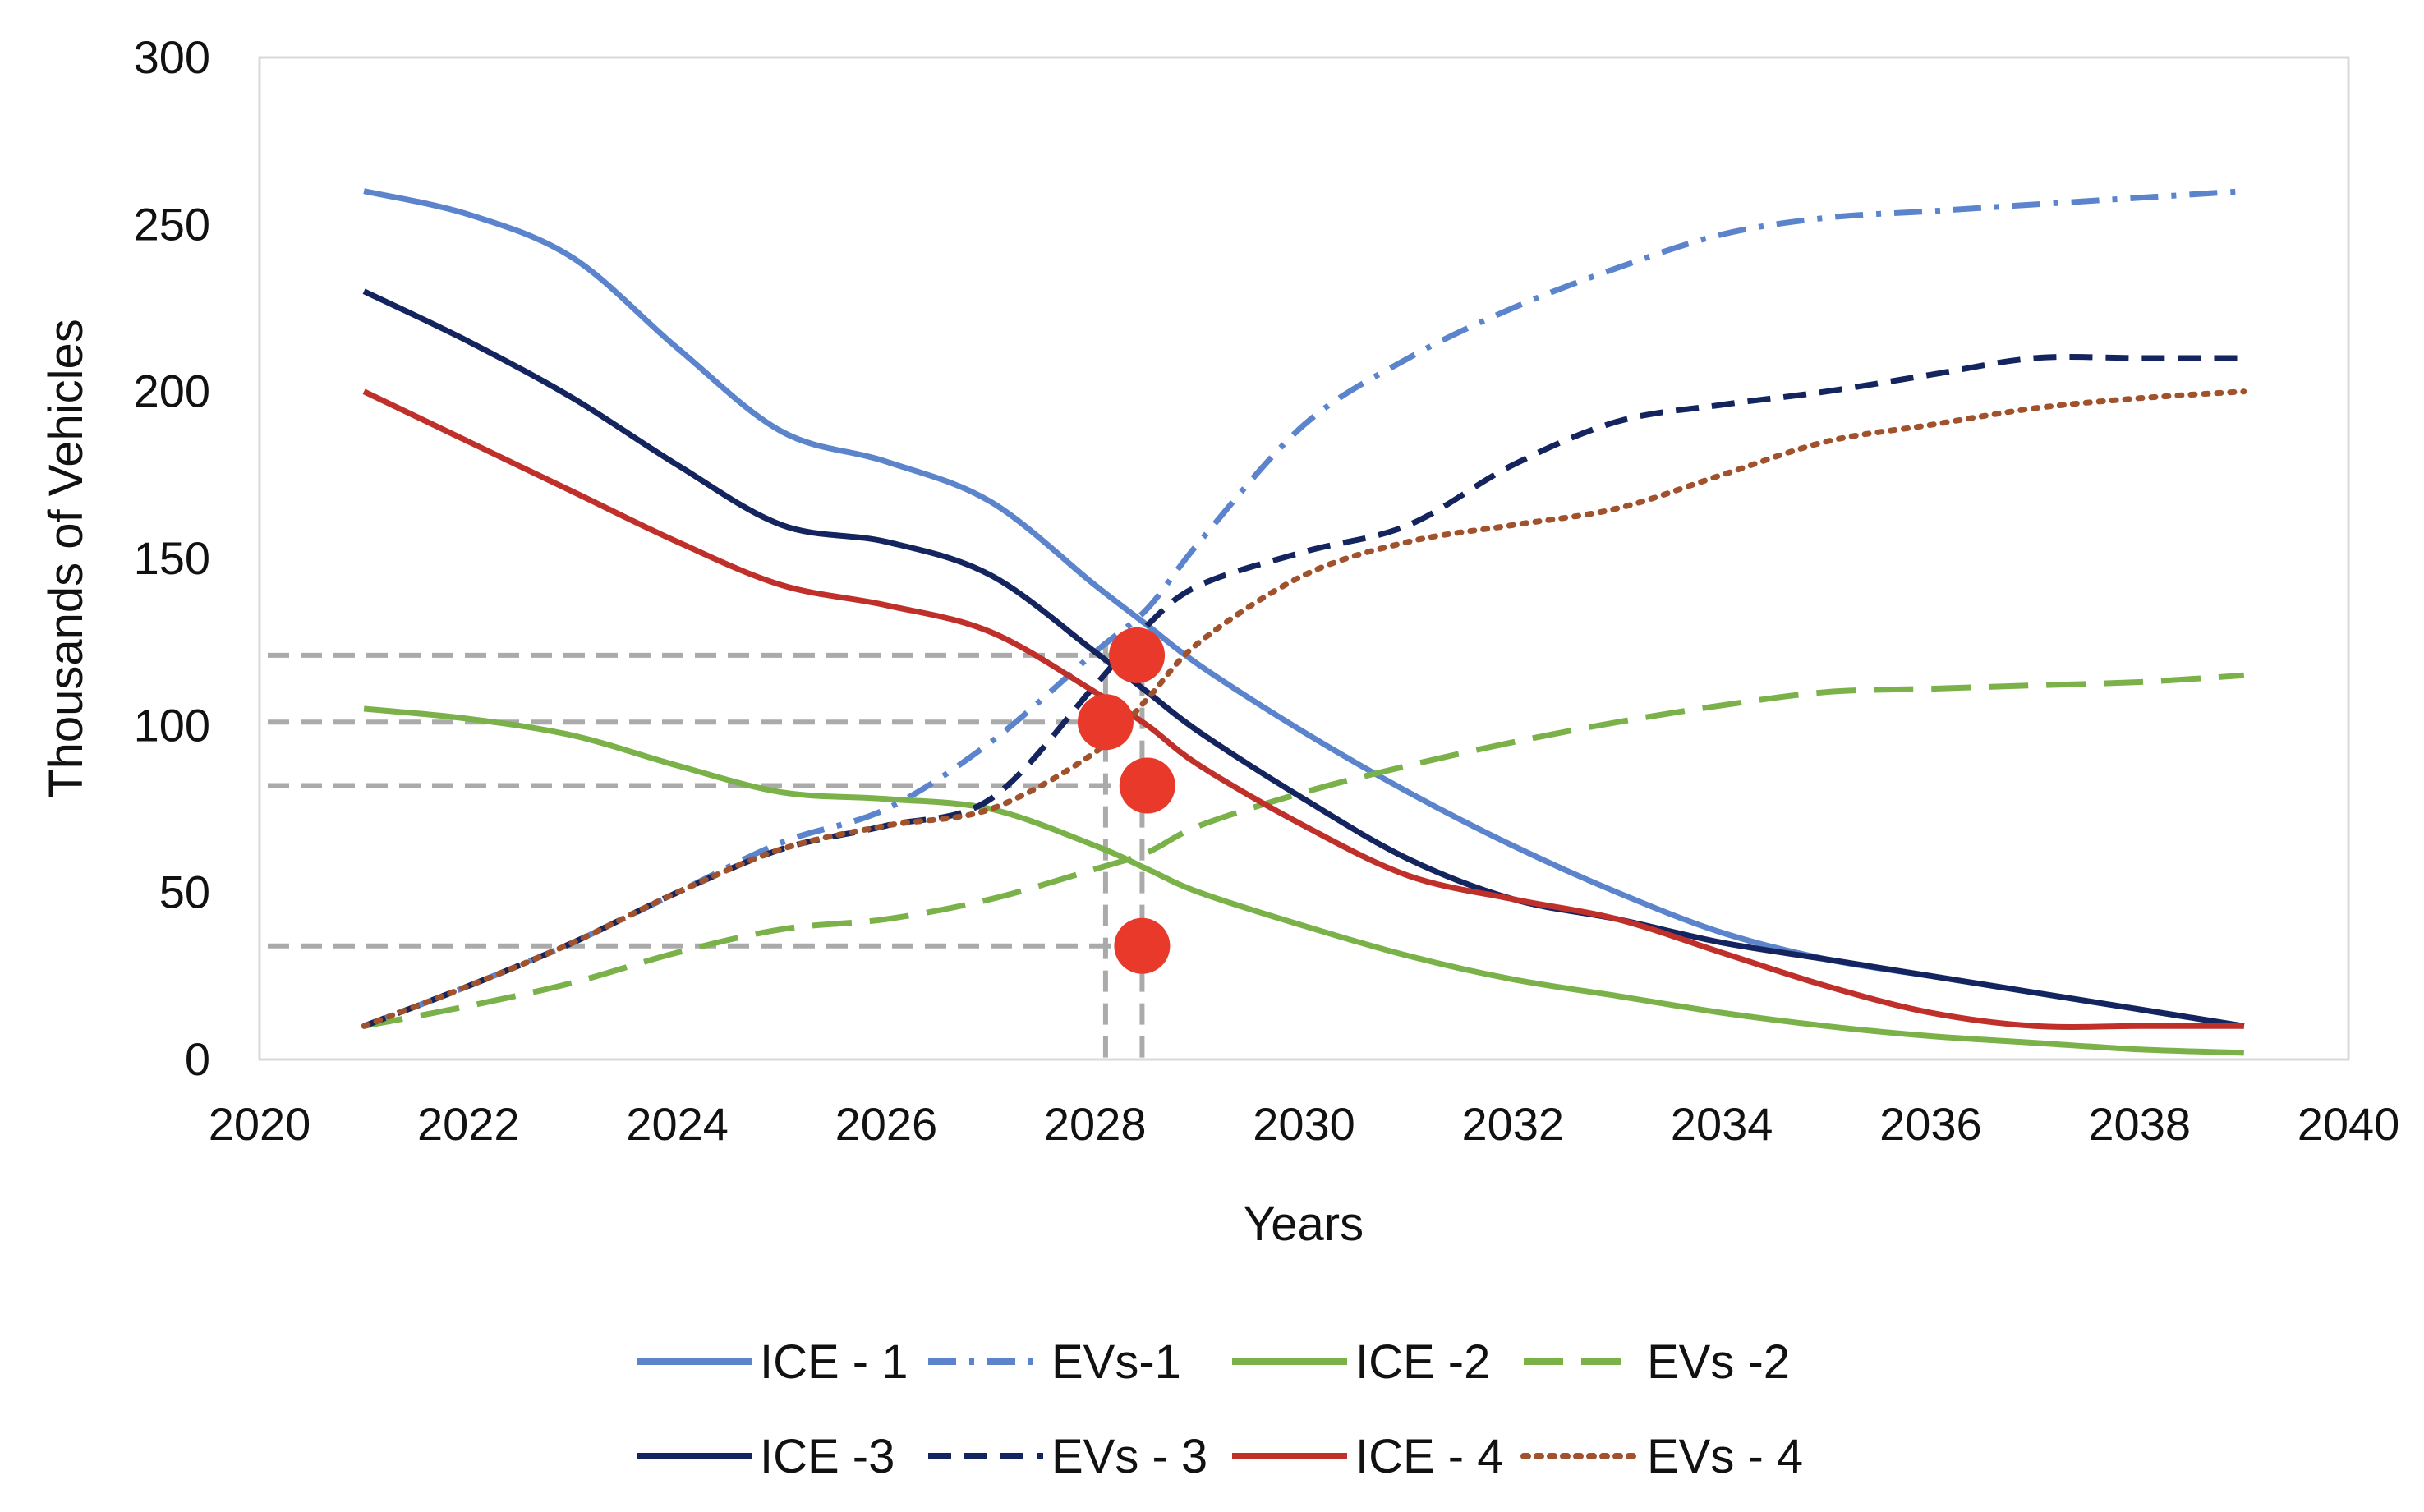  I want to click on x-axis-title: Years, so click(1304, 1224).